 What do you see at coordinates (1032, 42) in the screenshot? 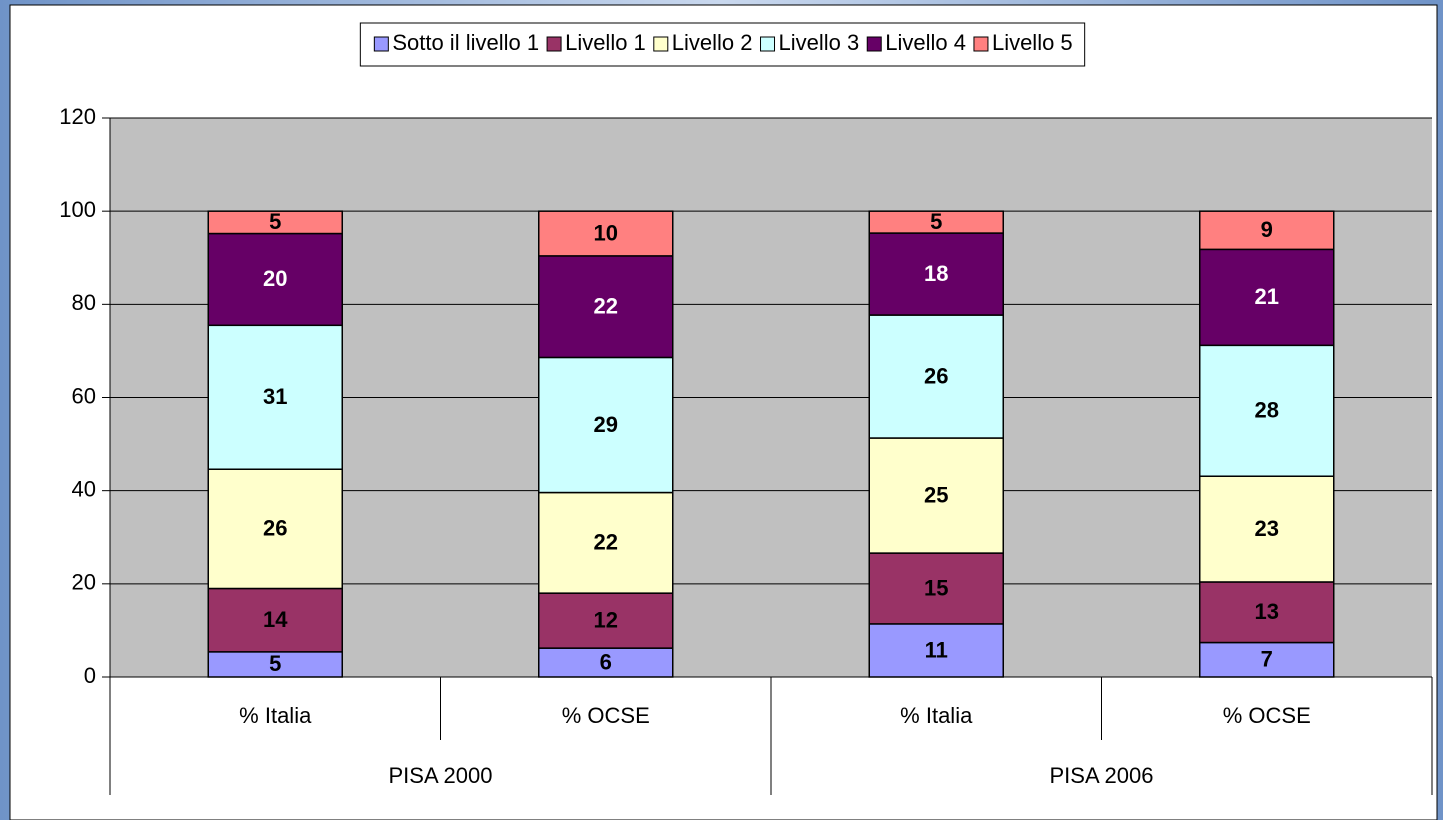
I see `legend-label: Livello 5` at bounding box center [1032, 42].